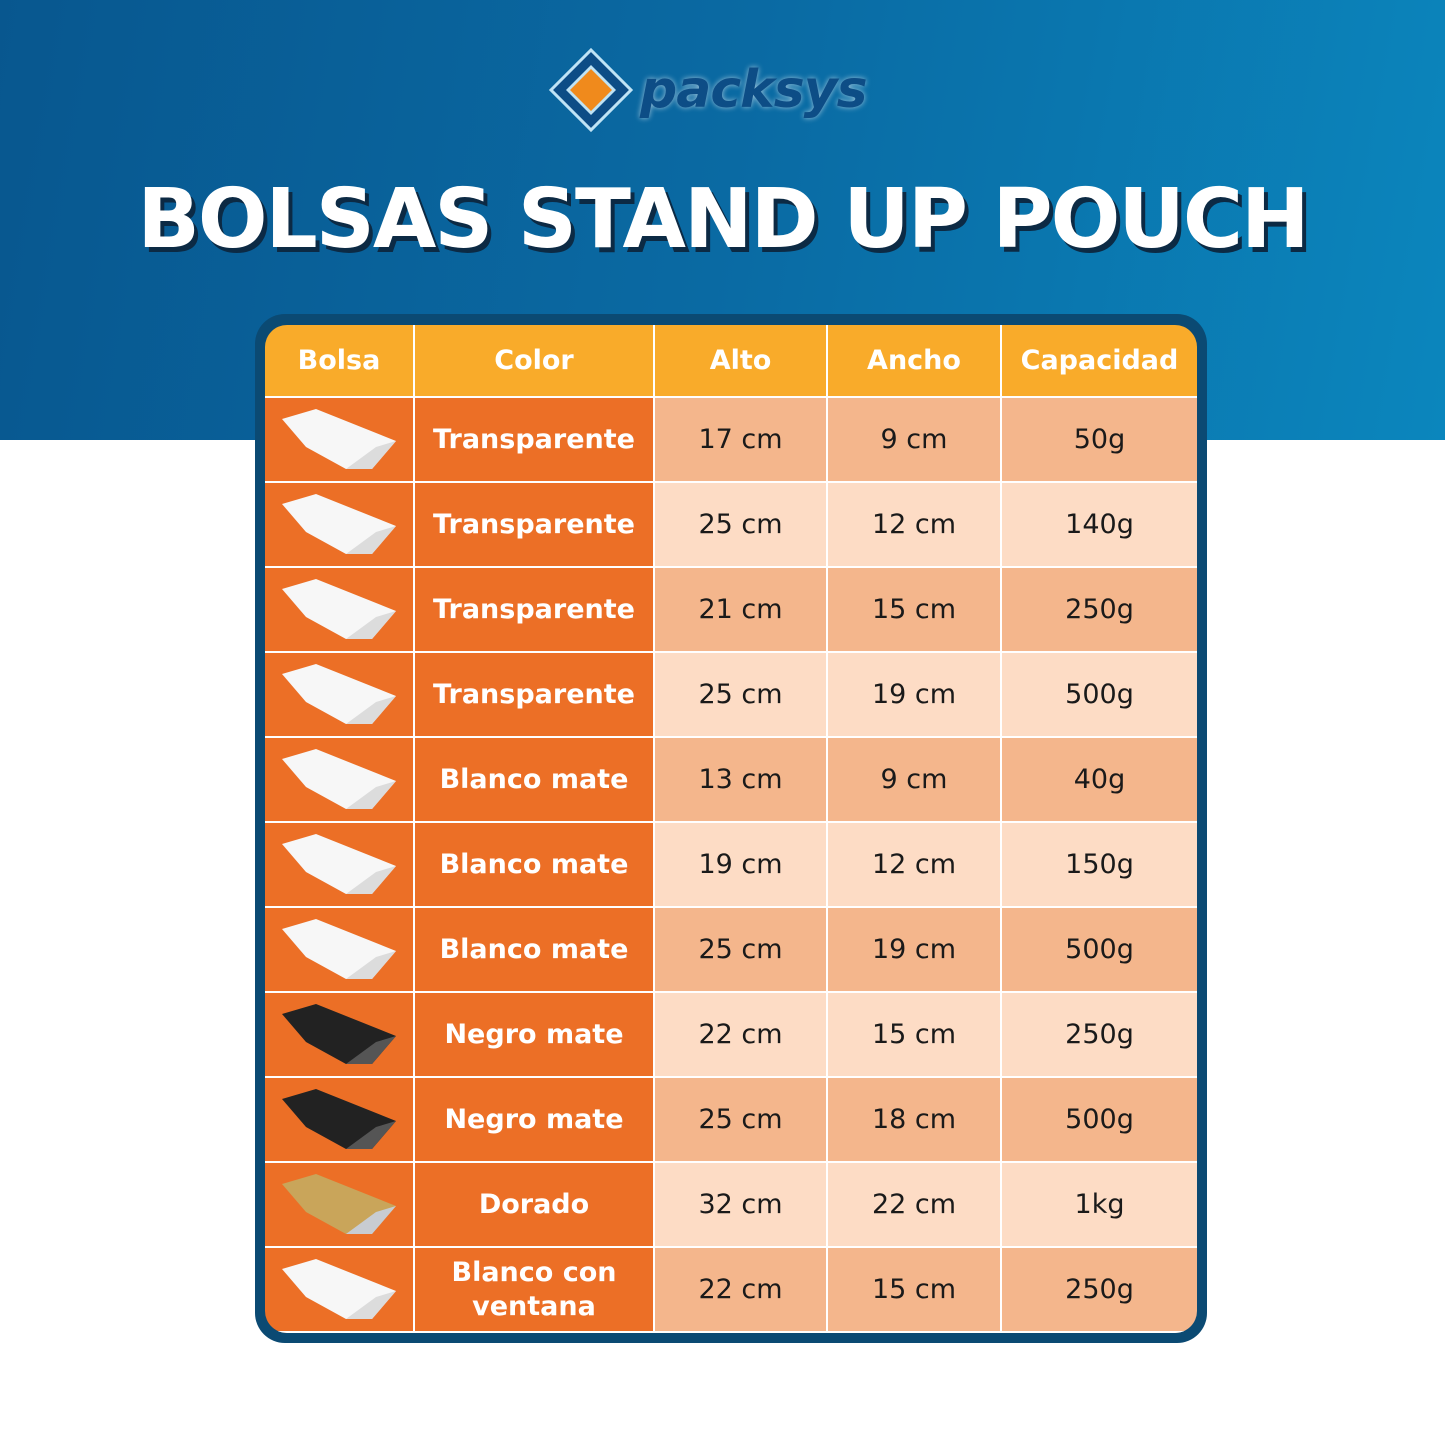  What do you see at coordinates (741, 440) in the screenshot?
I see `alto-cell: 17 cm` at bounding box center [741, 440].